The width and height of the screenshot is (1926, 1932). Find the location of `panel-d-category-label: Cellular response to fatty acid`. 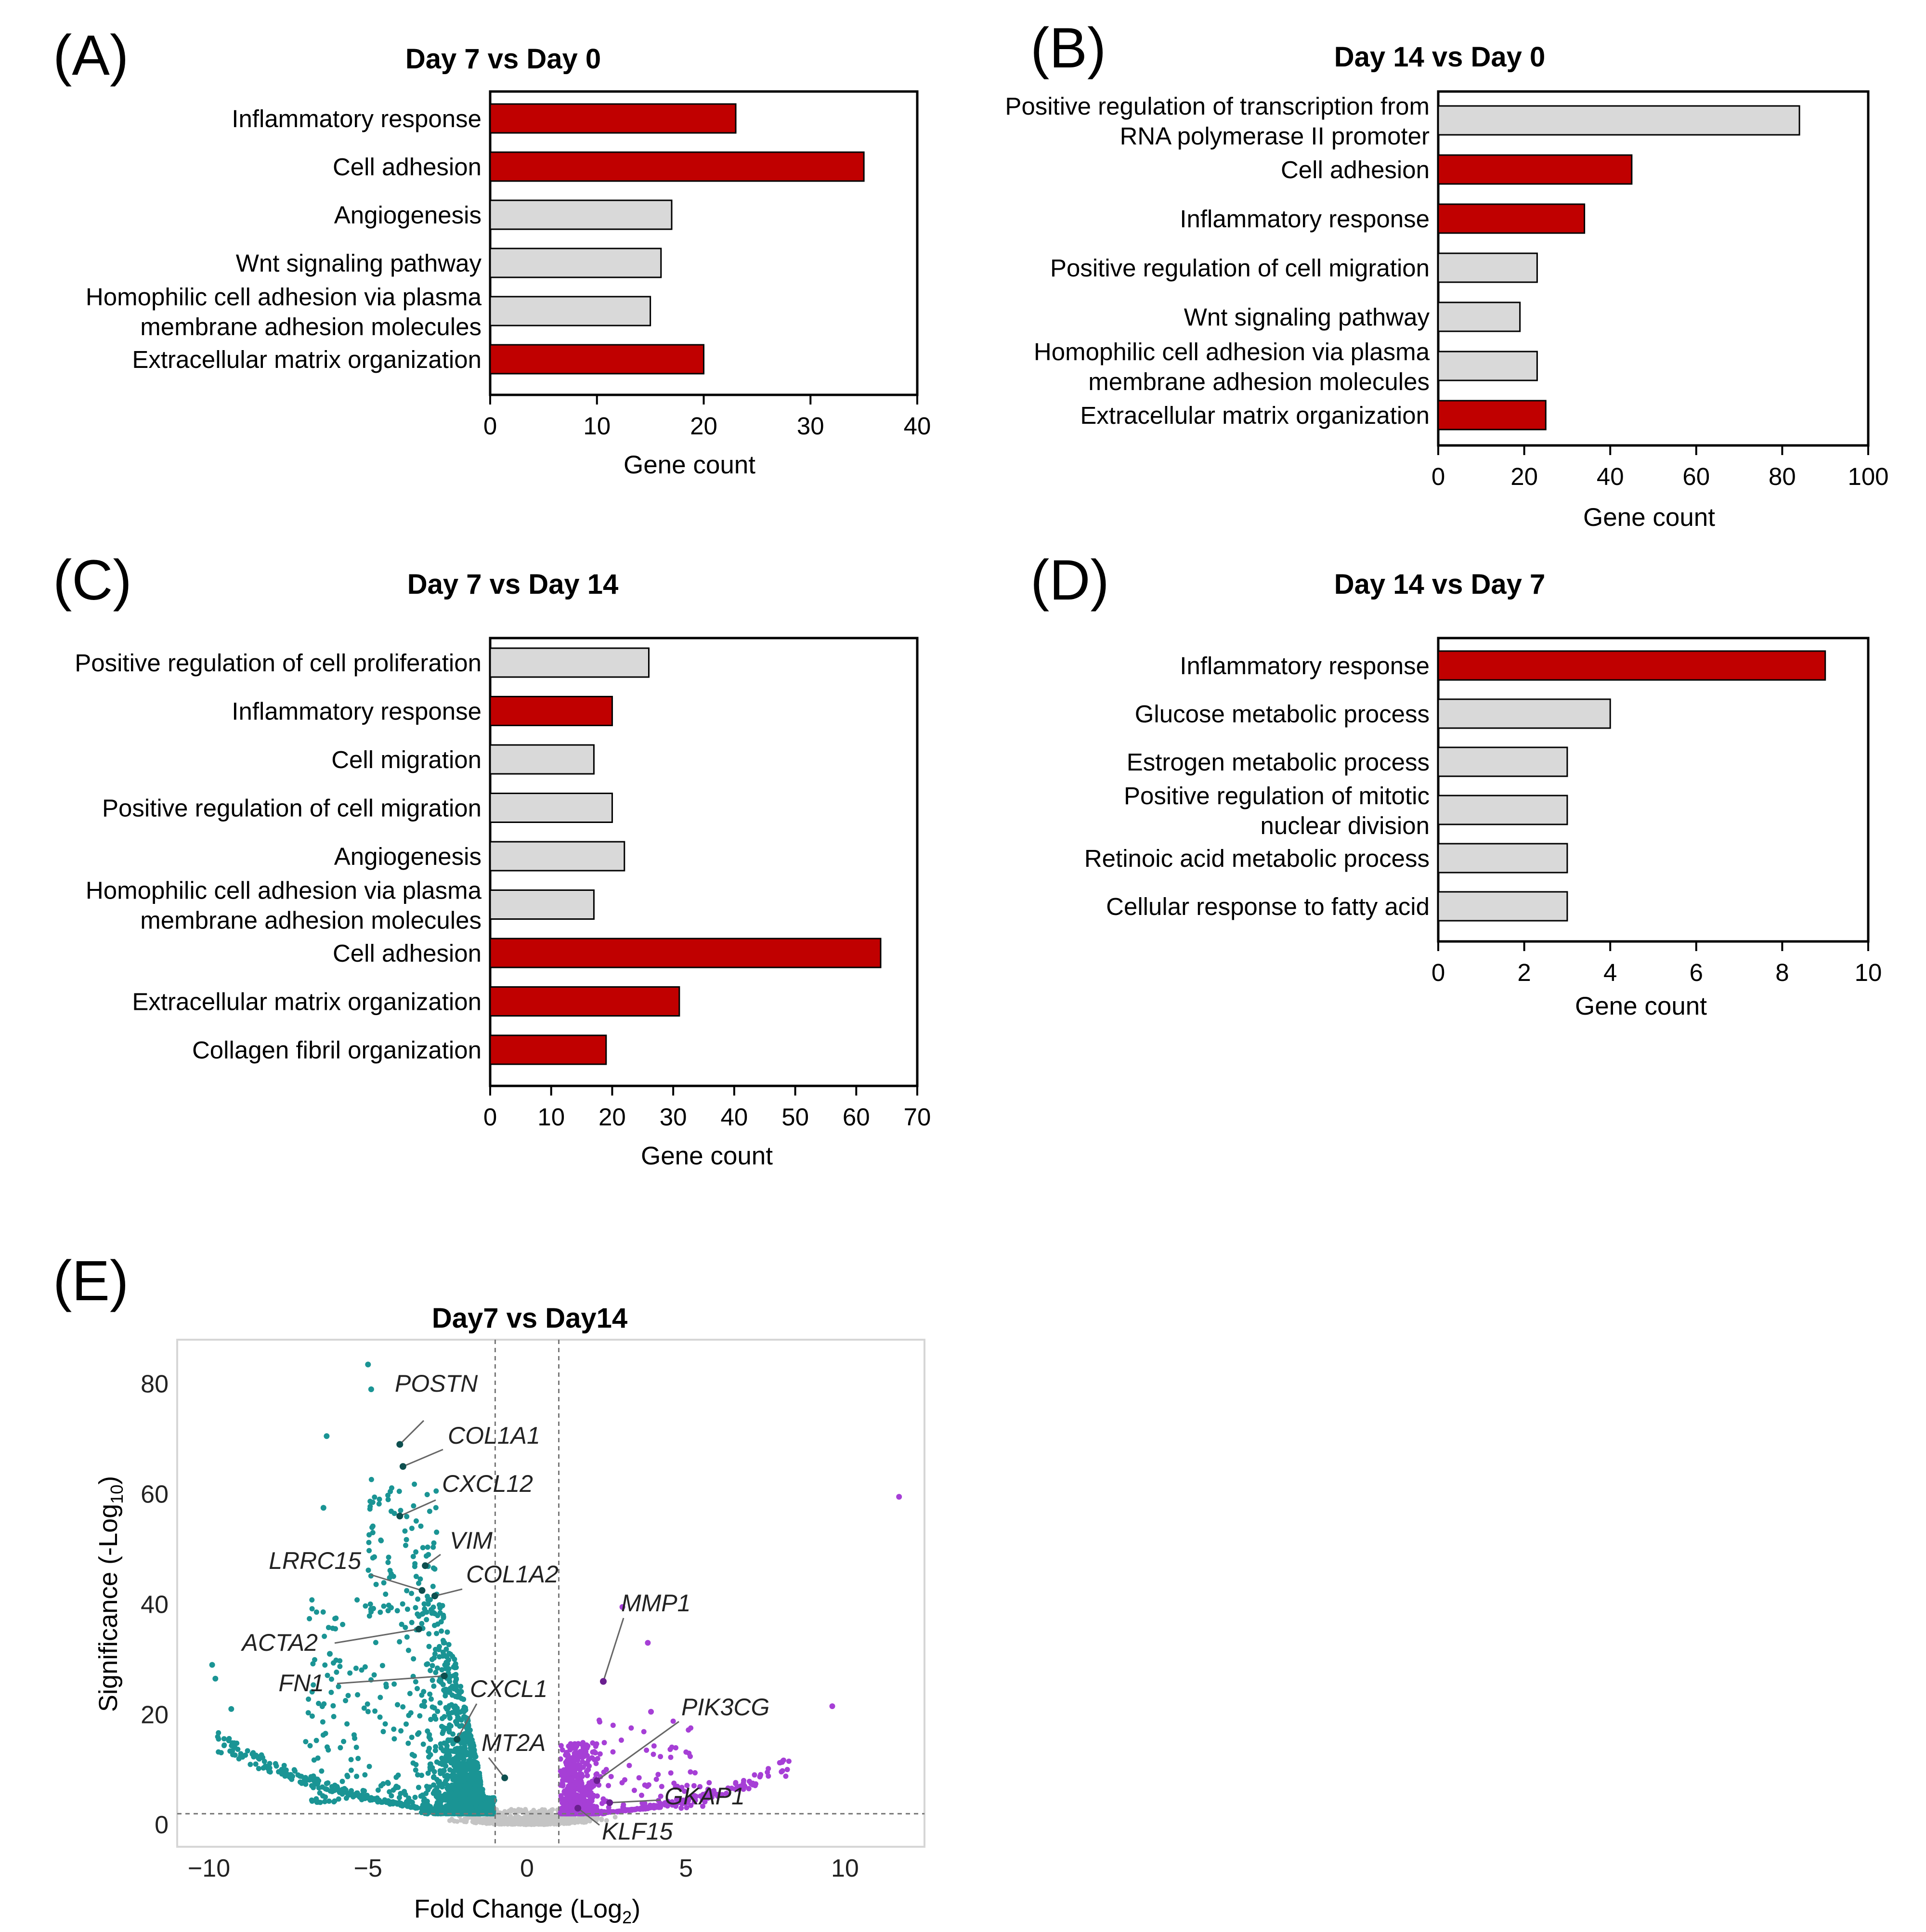

panel-d-category-label: Cellular response to fatty acid is located at coordinates (1268, 906).